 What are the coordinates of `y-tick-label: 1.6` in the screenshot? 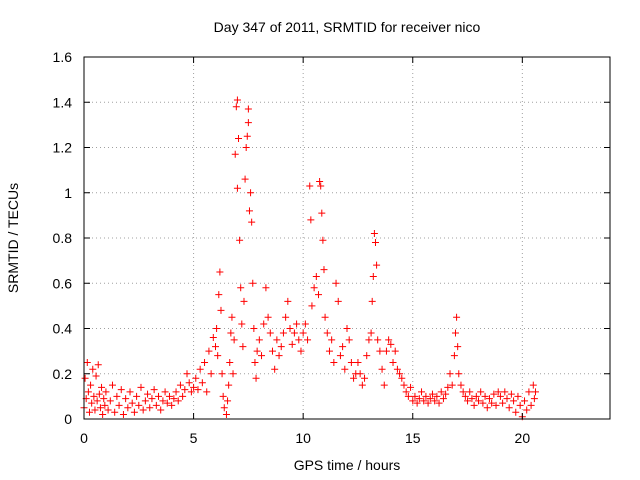 It's located at (63, 57).